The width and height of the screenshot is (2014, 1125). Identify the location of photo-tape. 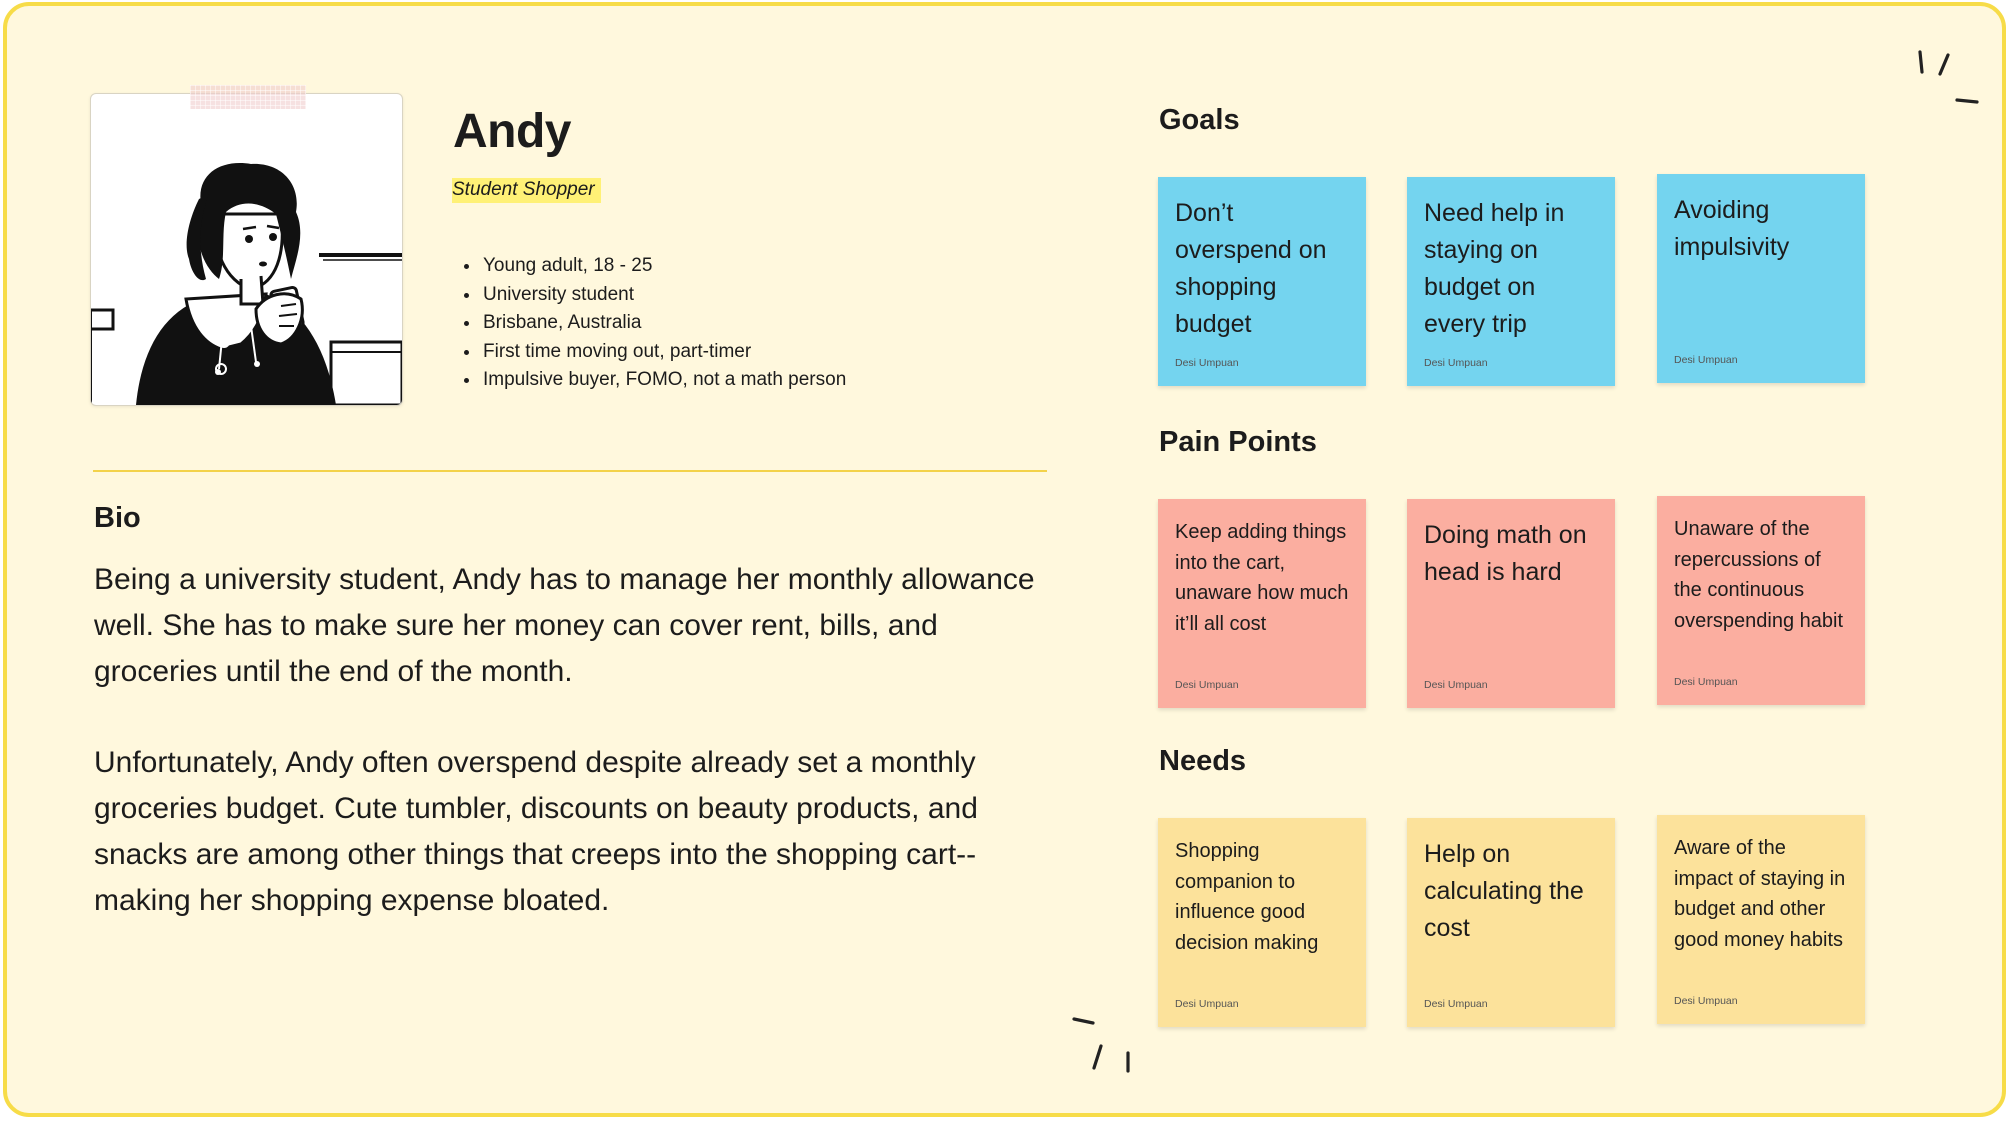
(248, 97).